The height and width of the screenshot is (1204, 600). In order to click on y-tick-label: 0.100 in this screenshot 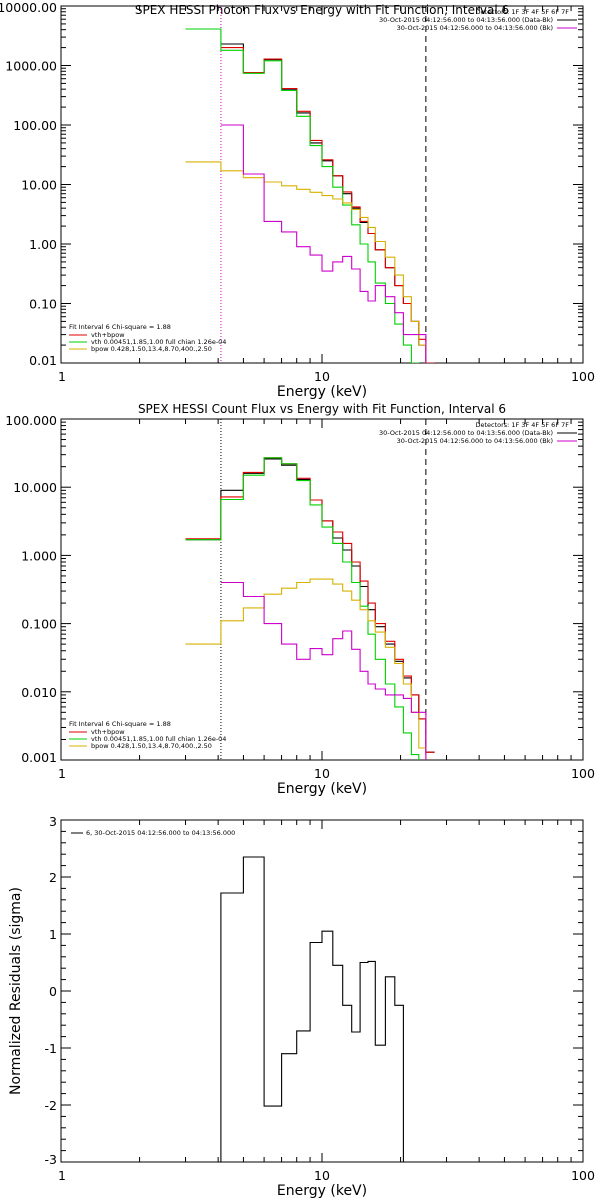, I will do `click(39, 624)`.